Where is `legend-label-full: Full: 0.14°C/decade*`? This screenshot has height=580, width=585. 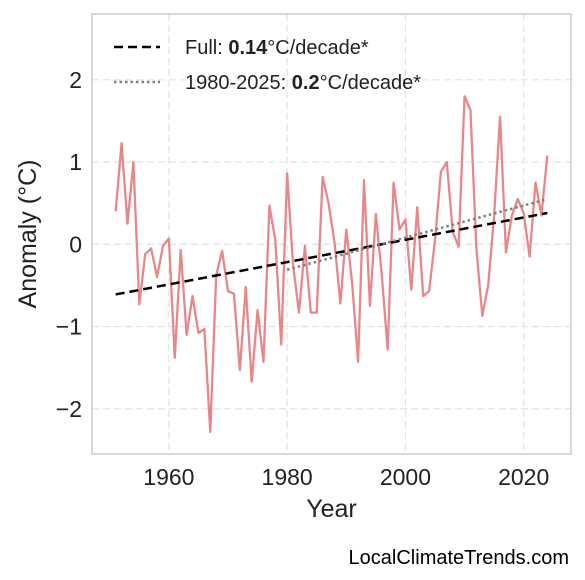 legend-label-full: Full: 0.14°C/decade* is located at coordinates (277, 48).